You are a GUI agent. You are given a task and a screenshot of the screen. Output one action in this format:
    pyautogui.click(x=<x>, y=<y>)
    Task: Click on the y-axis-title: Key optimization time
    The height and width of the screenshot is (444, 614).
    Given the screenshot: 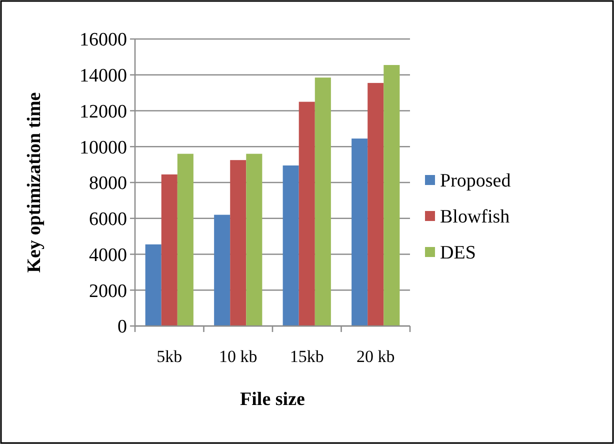 What is the action you would take?
    pyautogui.click(x=34, y=182)
    